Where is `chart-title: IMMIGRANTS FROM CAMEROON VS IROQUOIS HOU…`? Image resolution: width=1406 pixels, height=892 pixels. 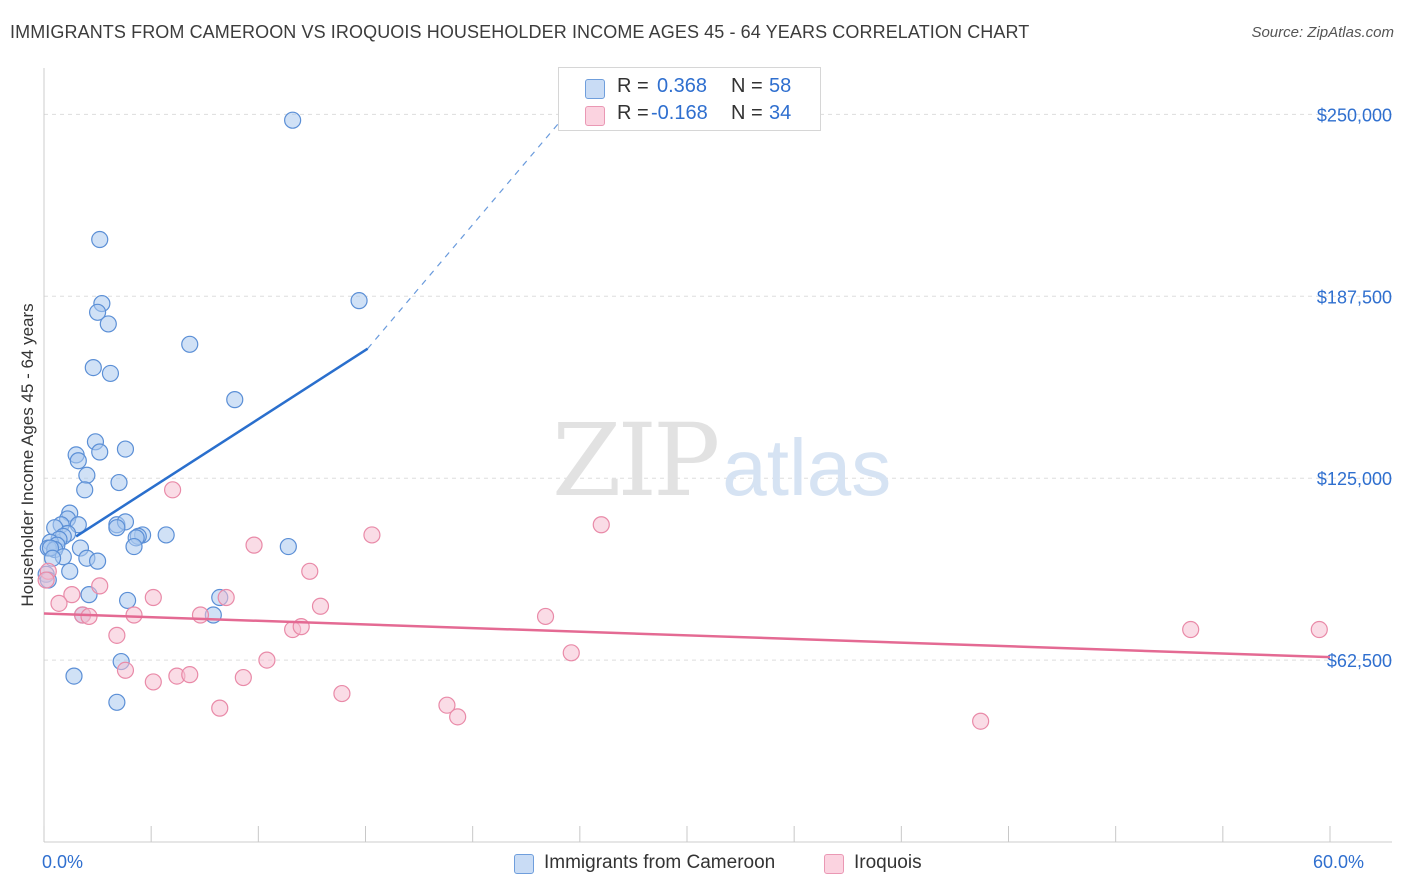 chart-title: IMMIGRANTS FROM CAMEROON VS IROQUOIS HOU… is located at coordinates (520, 32).